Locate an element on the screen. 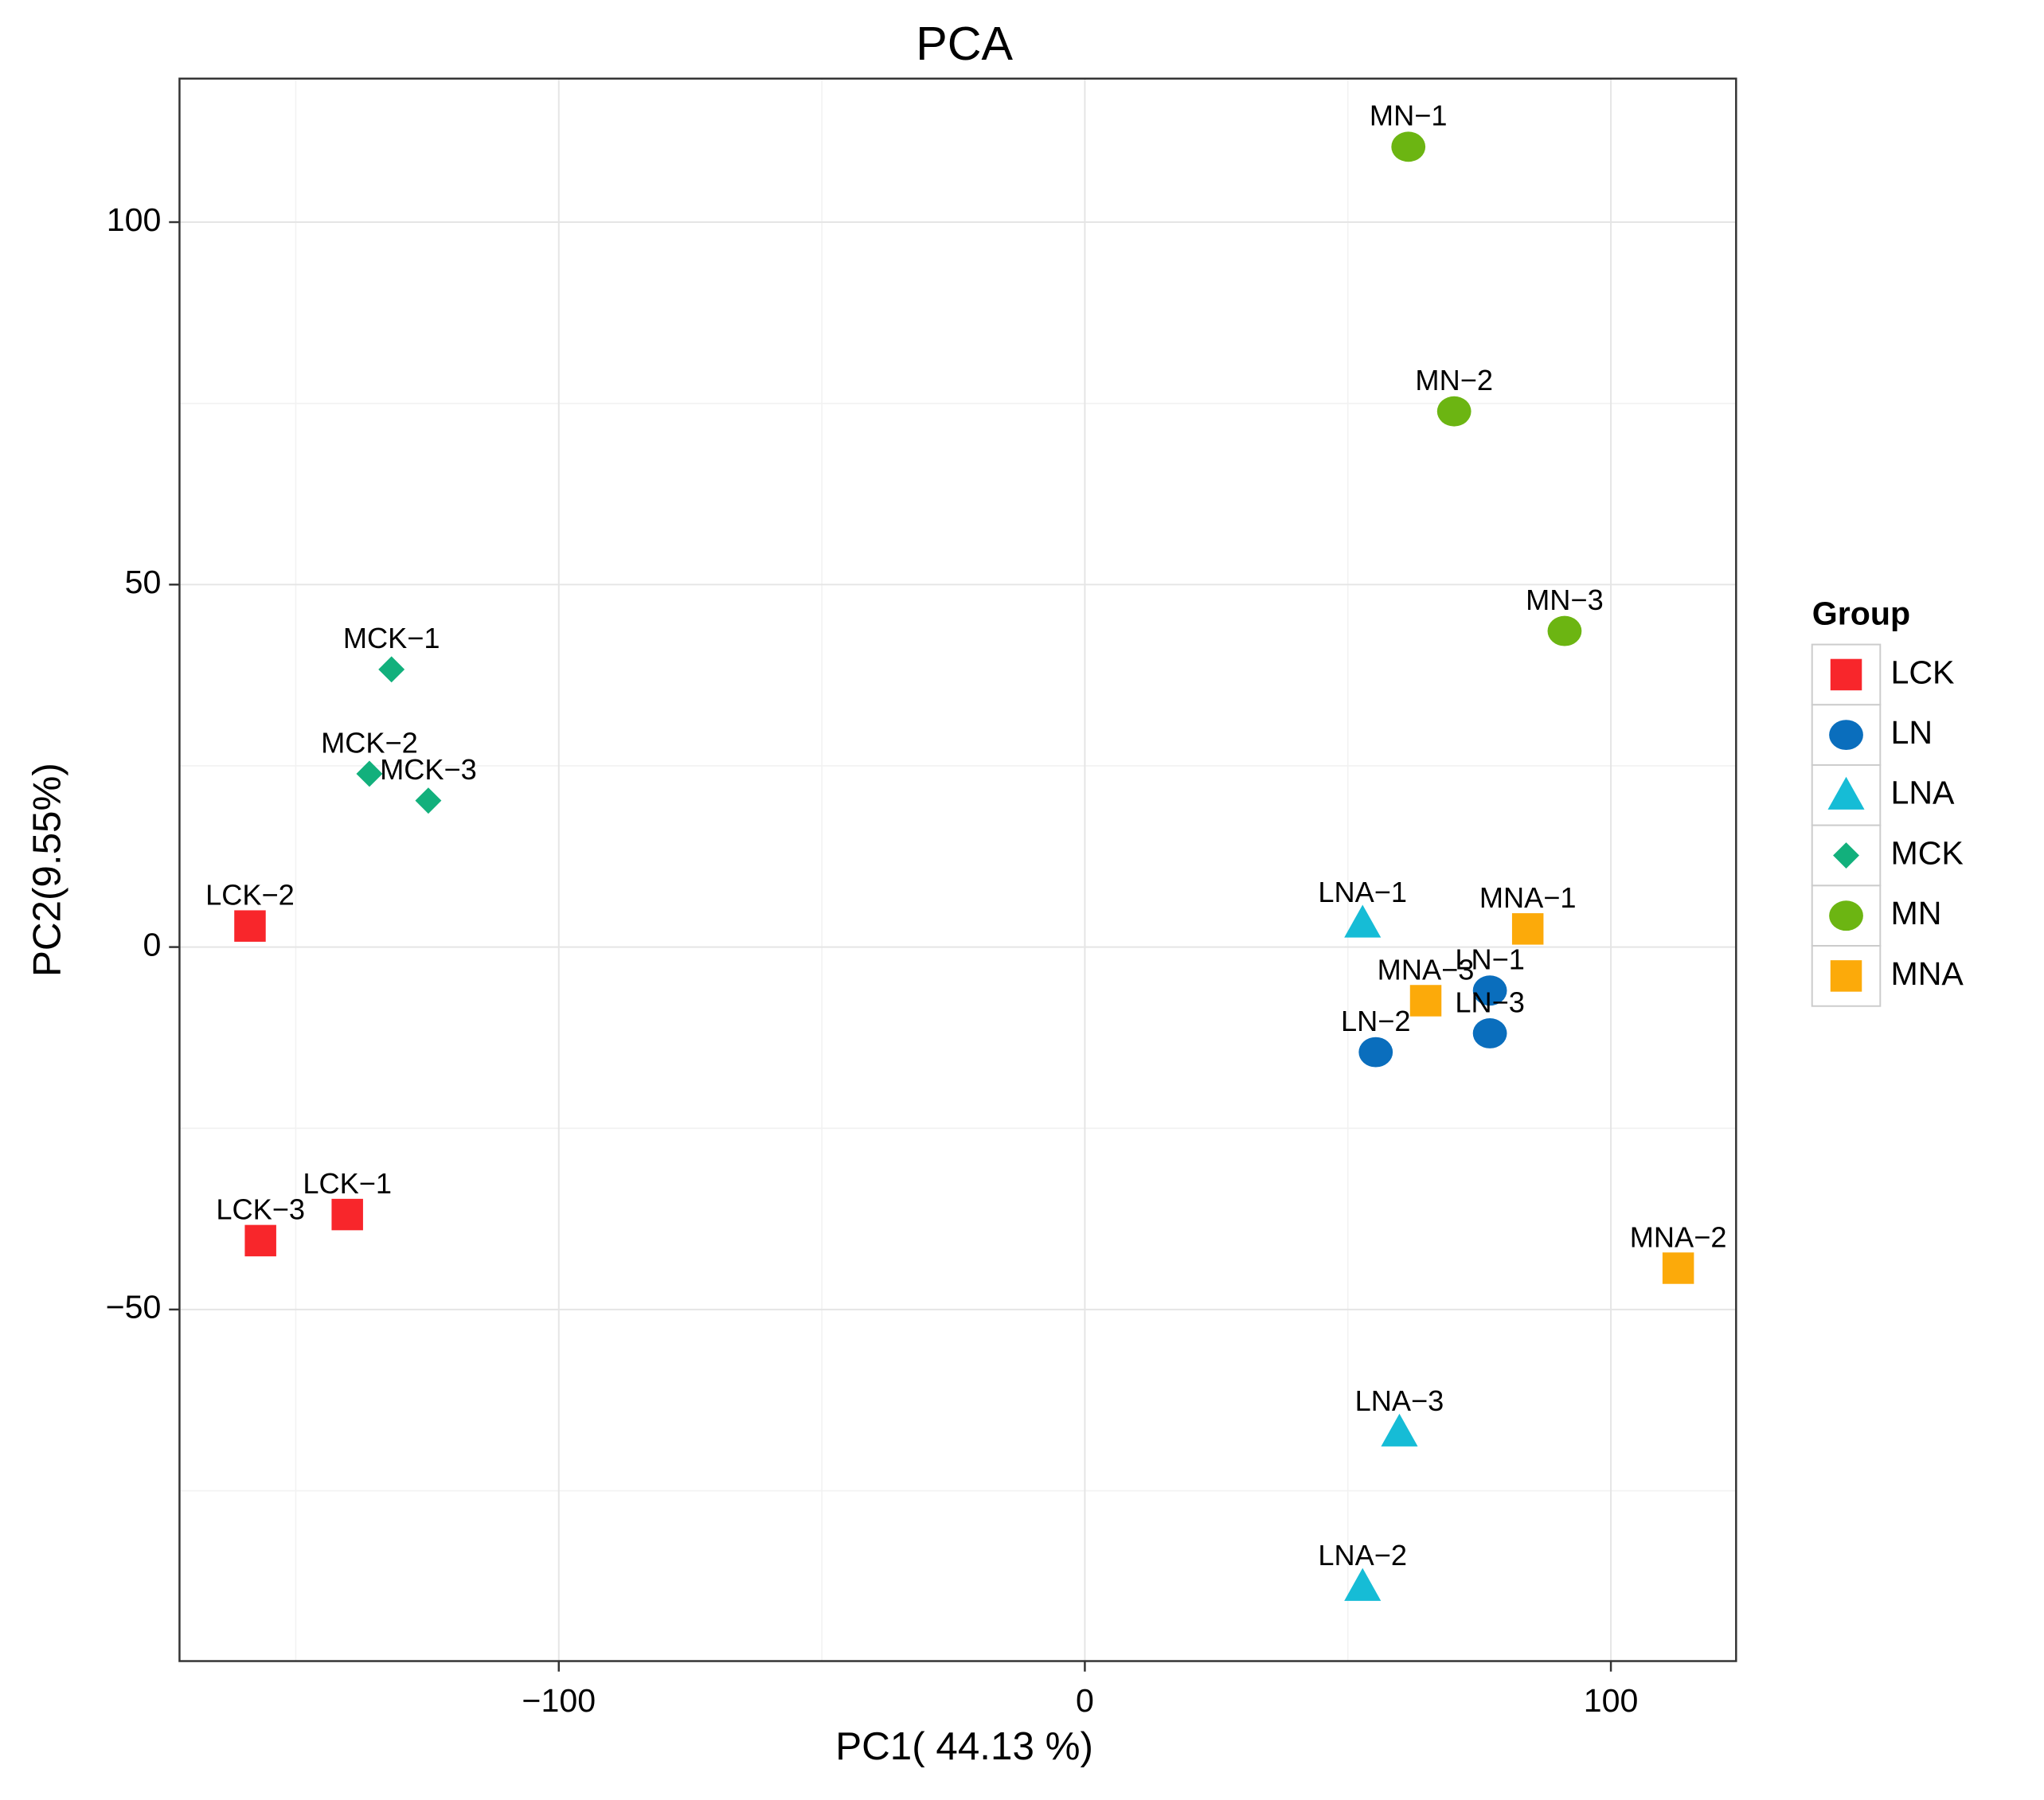 The image size is (2044, 1800). y-tick-label: −50 is located at coordinates (134, 1308).